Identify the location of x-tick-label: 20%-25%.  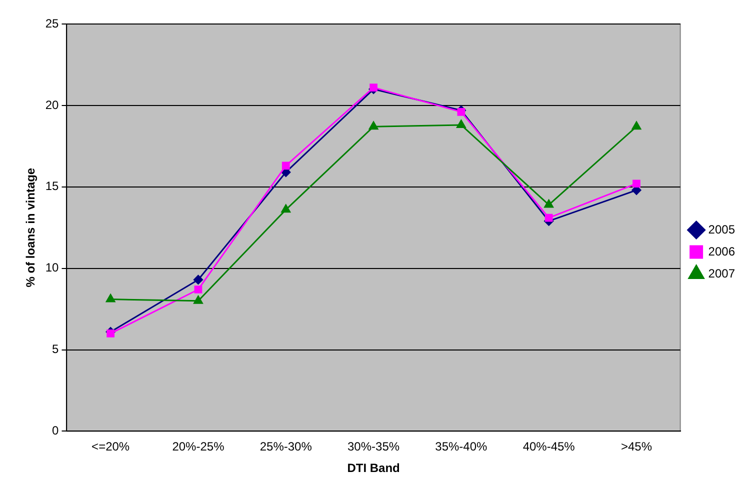
(198, 447).